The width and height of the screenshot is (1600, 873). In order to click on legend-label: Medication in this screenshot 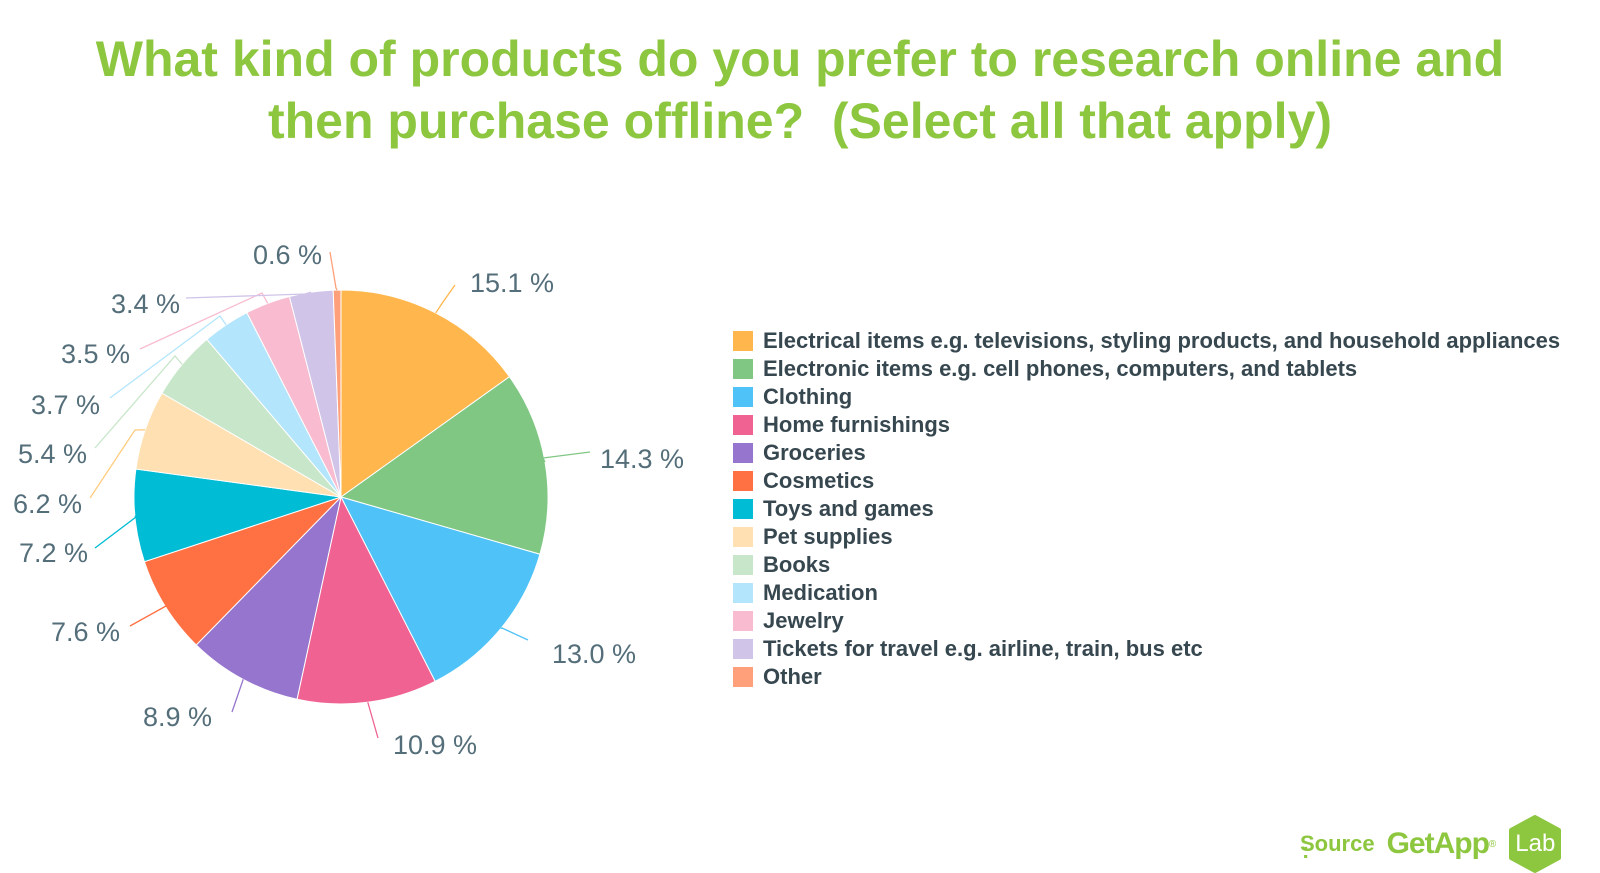, I will do `click(820, 592)`.